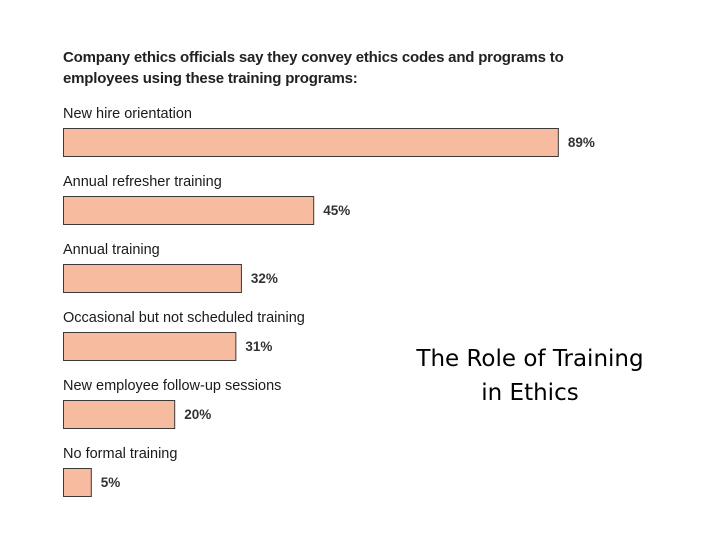 This screenshot has width=720, height=540. Describe the element at coordinates (111, 482) in the screenshot. I see `value-label-no-formal-training: 5%` at that location.